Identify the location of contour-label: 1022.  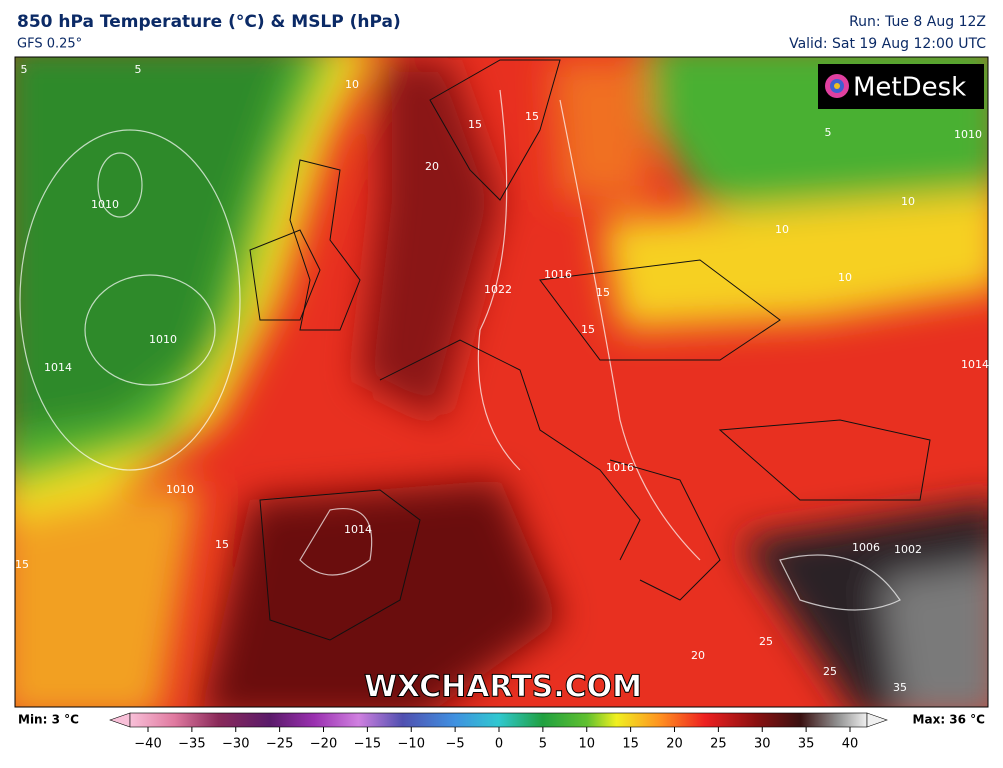
(498, 289).